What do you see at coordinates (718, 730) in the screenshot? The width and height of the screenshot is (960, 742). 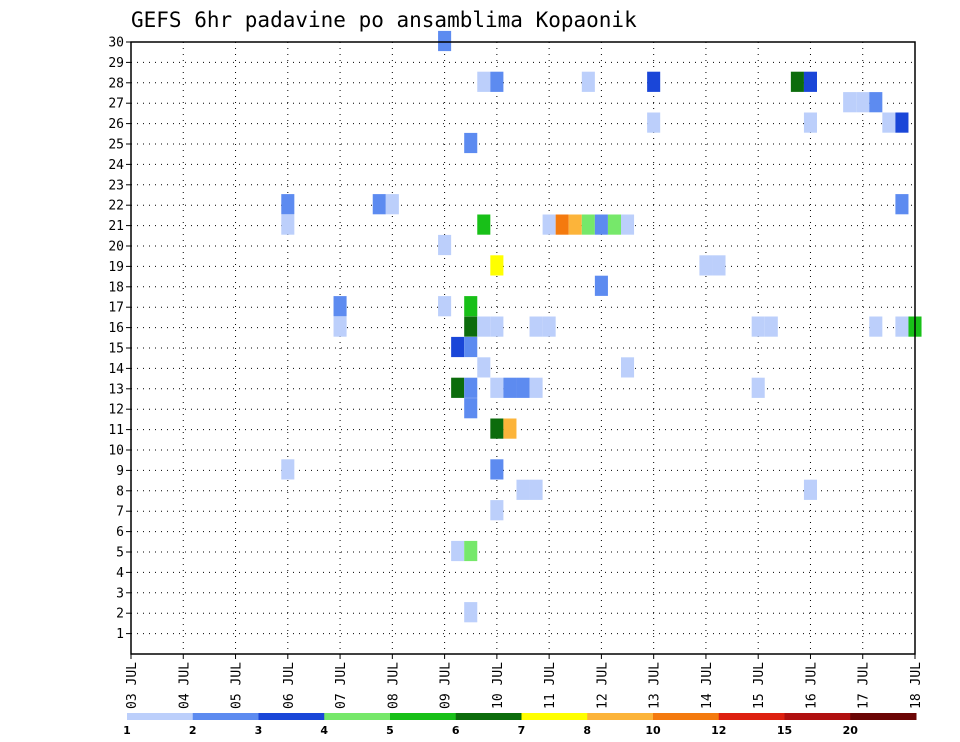 I see `legend-label: 12` at bounding box center [718, 730].